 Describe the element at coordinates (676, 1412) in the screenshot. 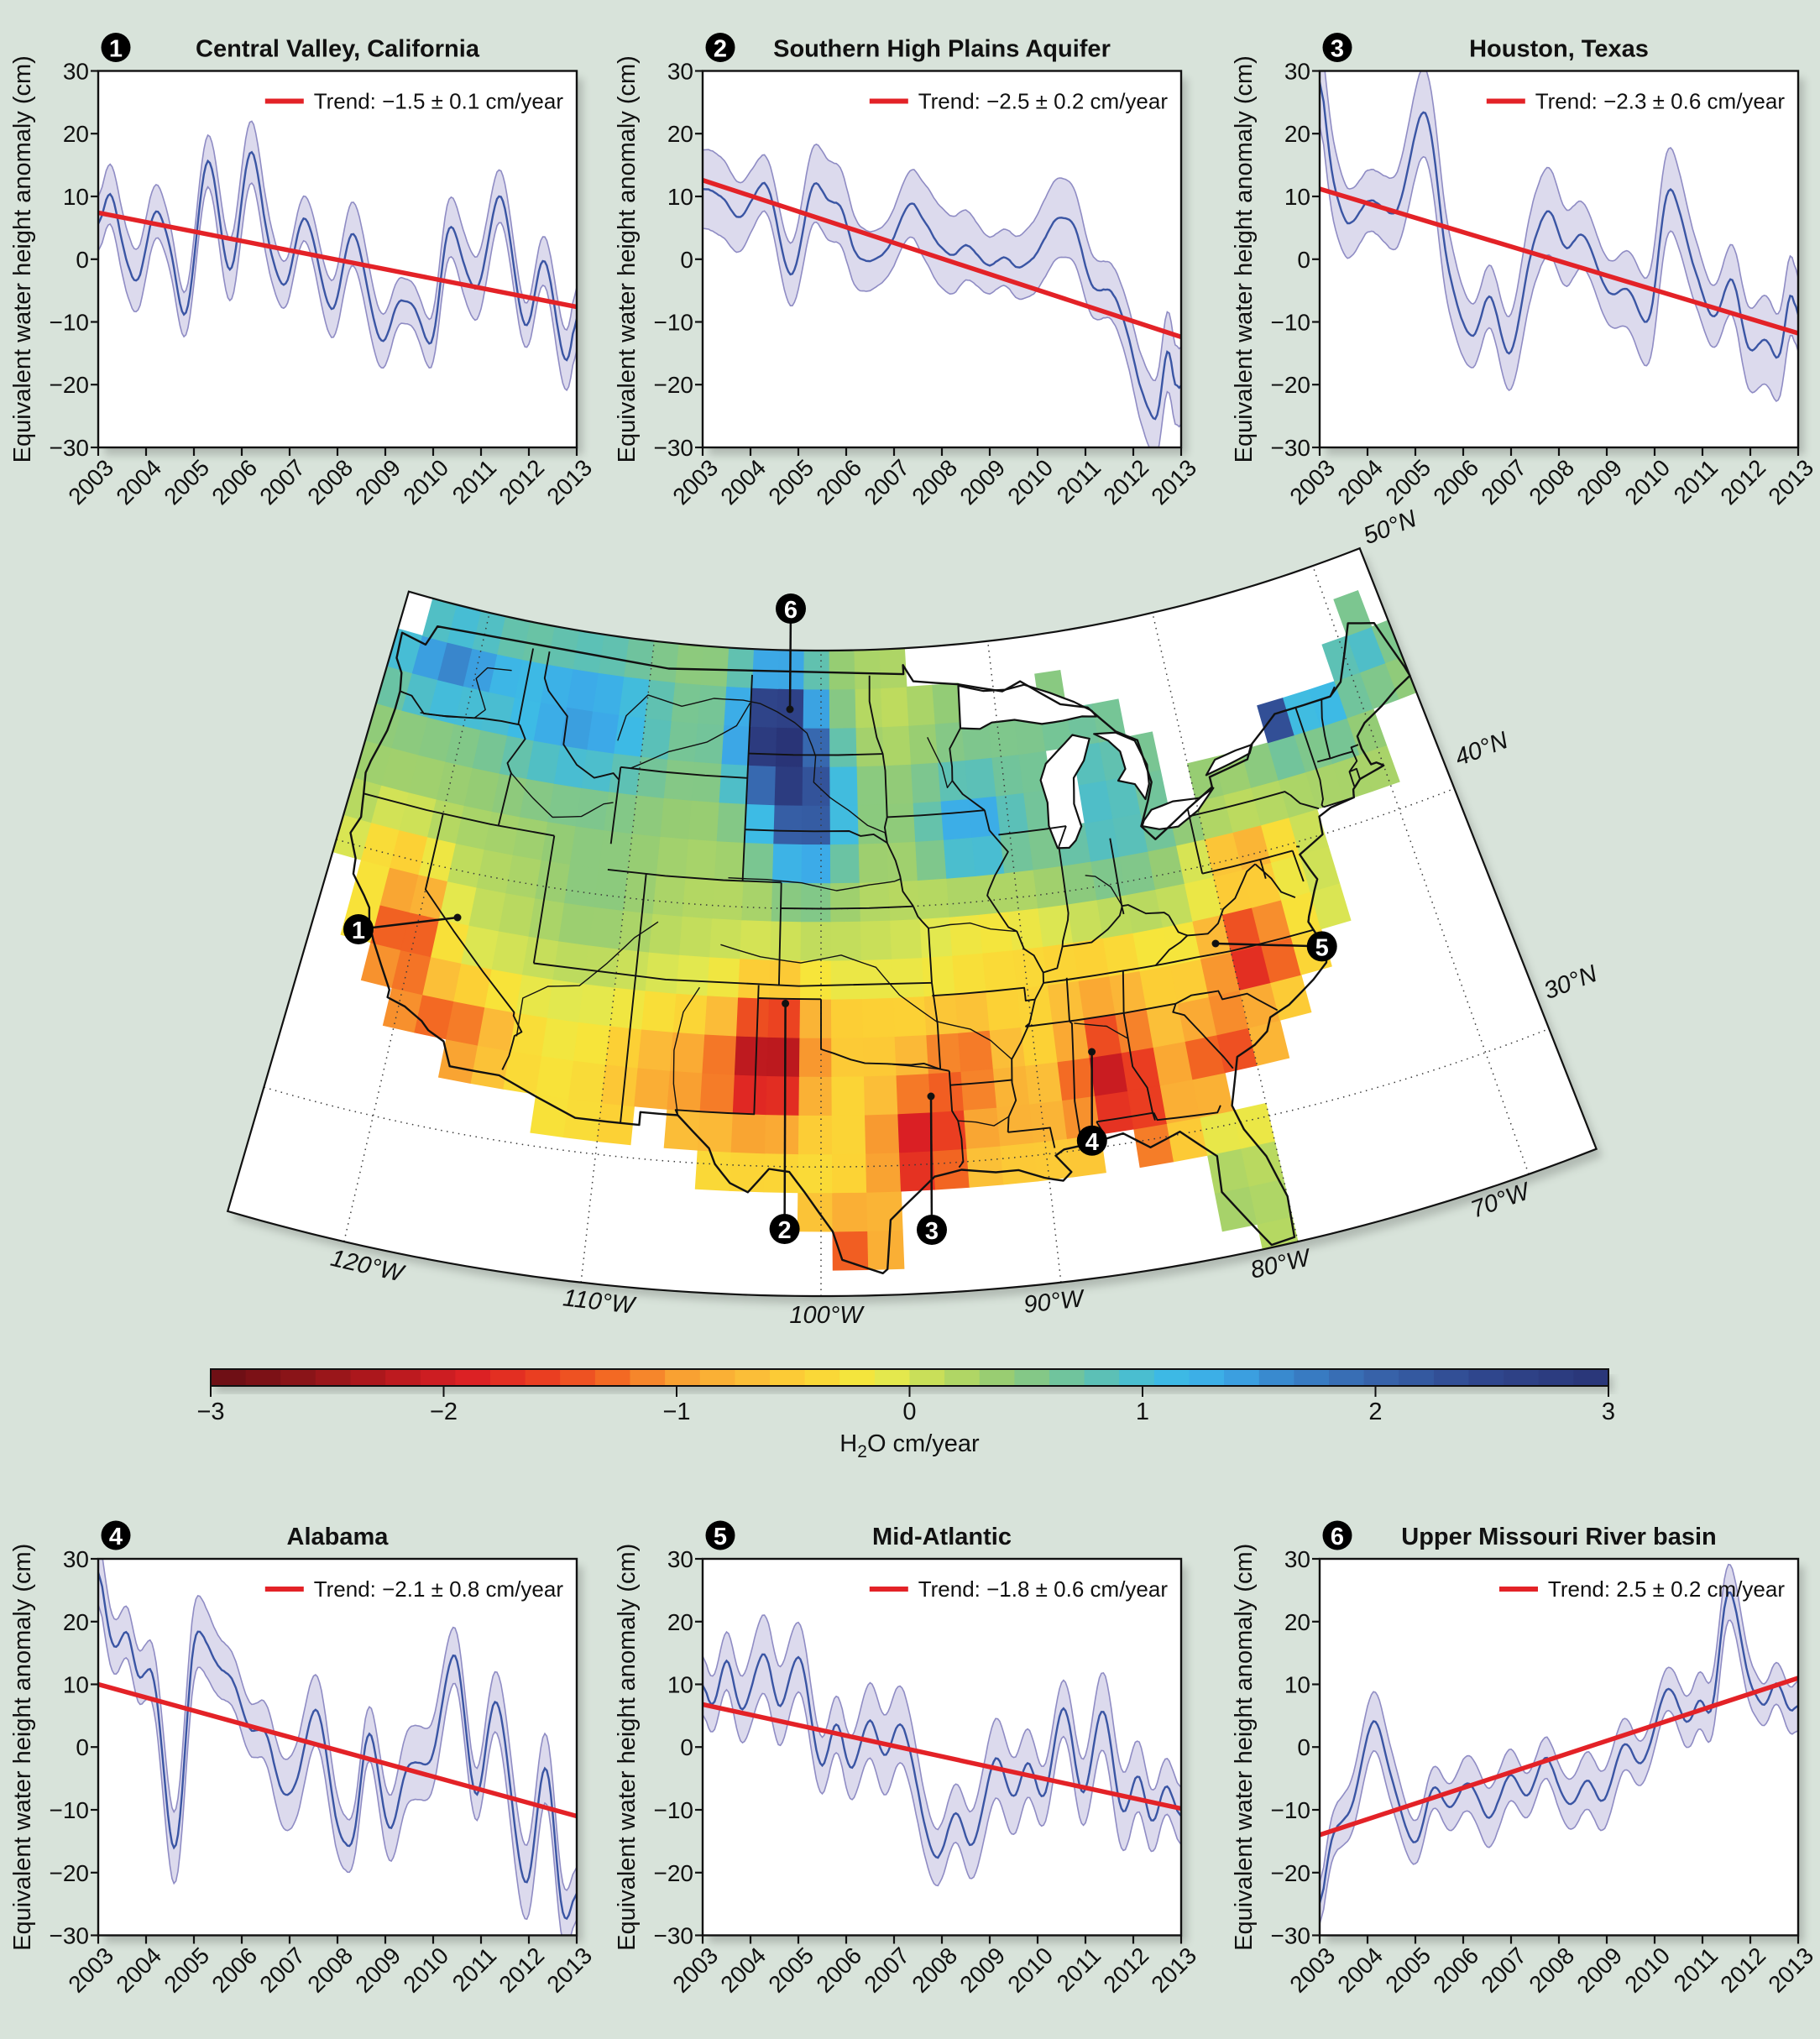

I see `svg-text: −1` at that location.